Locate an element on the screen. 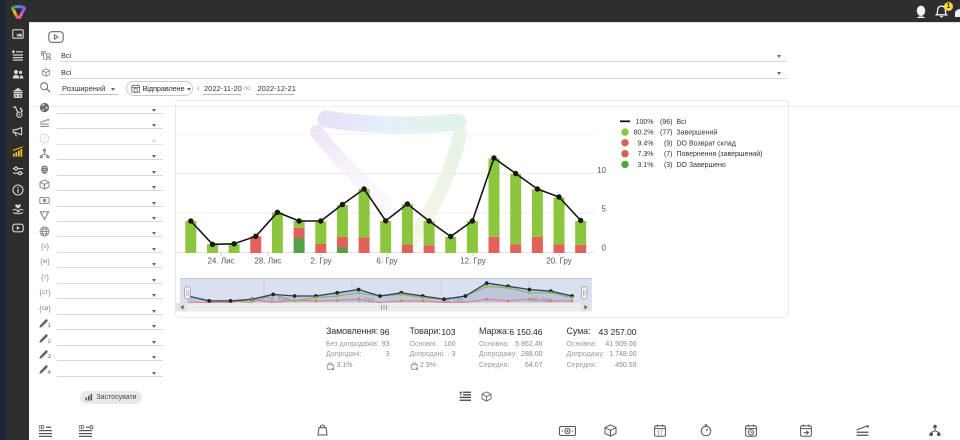 This screenshot has height=440, width=960. svg-text: 24. Лис is located at coordinates (220, 261).